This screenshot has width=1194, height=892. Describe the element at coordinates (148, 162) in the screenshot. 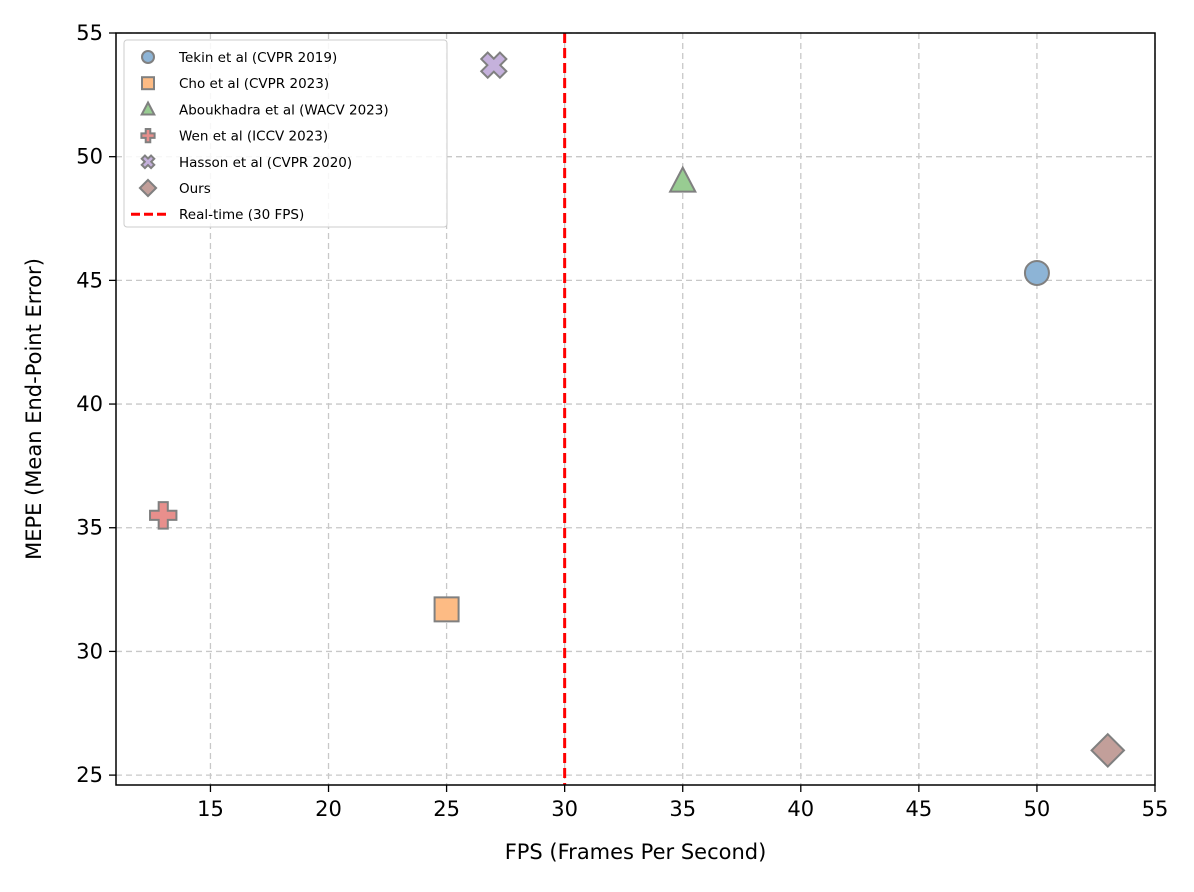

I see `legend-marker-x` at that location.